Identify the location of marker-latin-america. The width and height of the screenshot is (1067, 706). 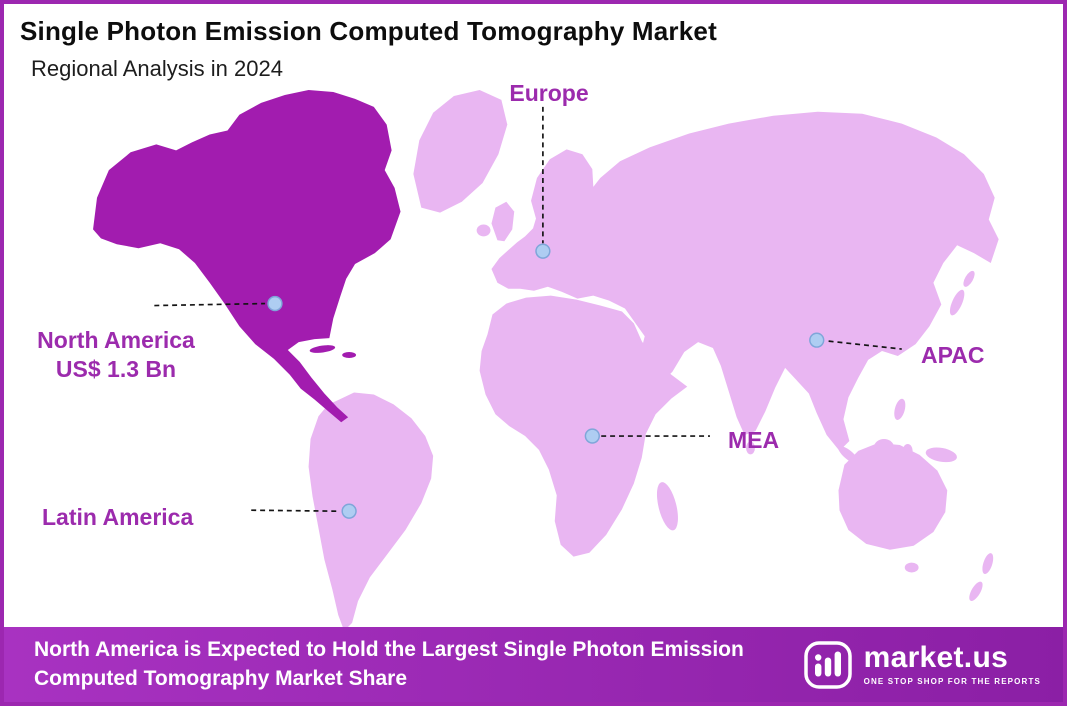
(349, 511).